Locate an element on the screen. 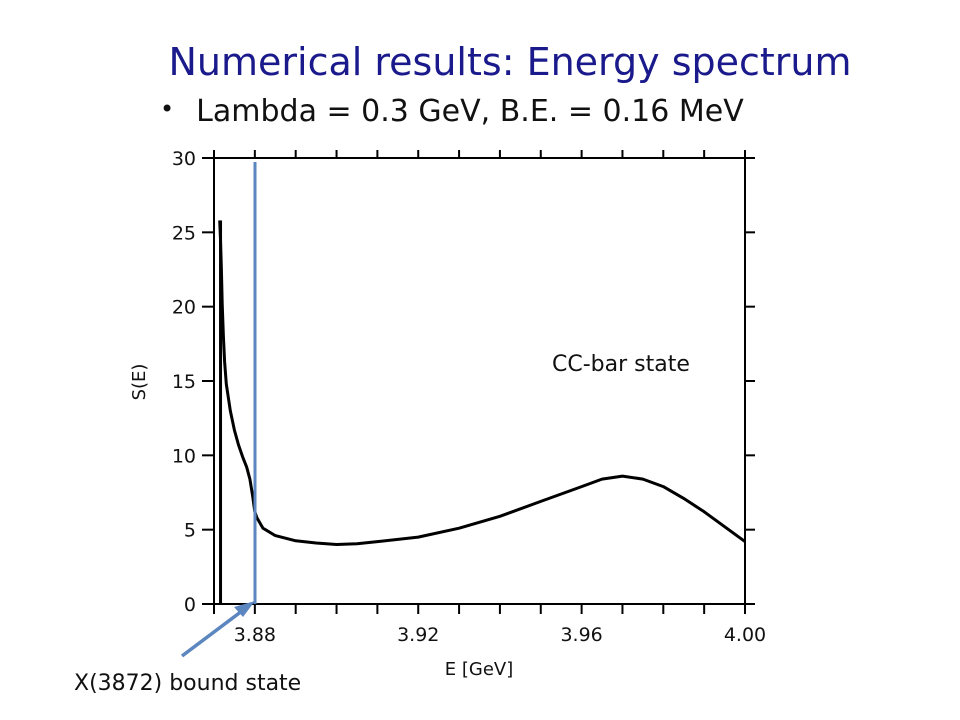 This screenshot has width=960, height=720. arrow-head-icon is located at coordinates (244, 609).